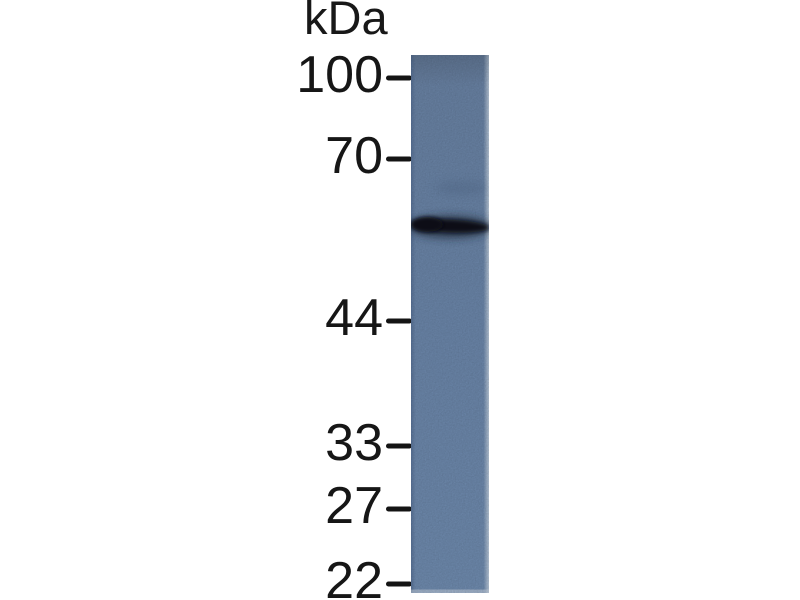 Image resolution: width=800 pixels, height=600 pixels. What do you see at coordinates (354, 506) in the screenshot?
I see `mw-marker-label: 27` at bounding box center [354, 506].